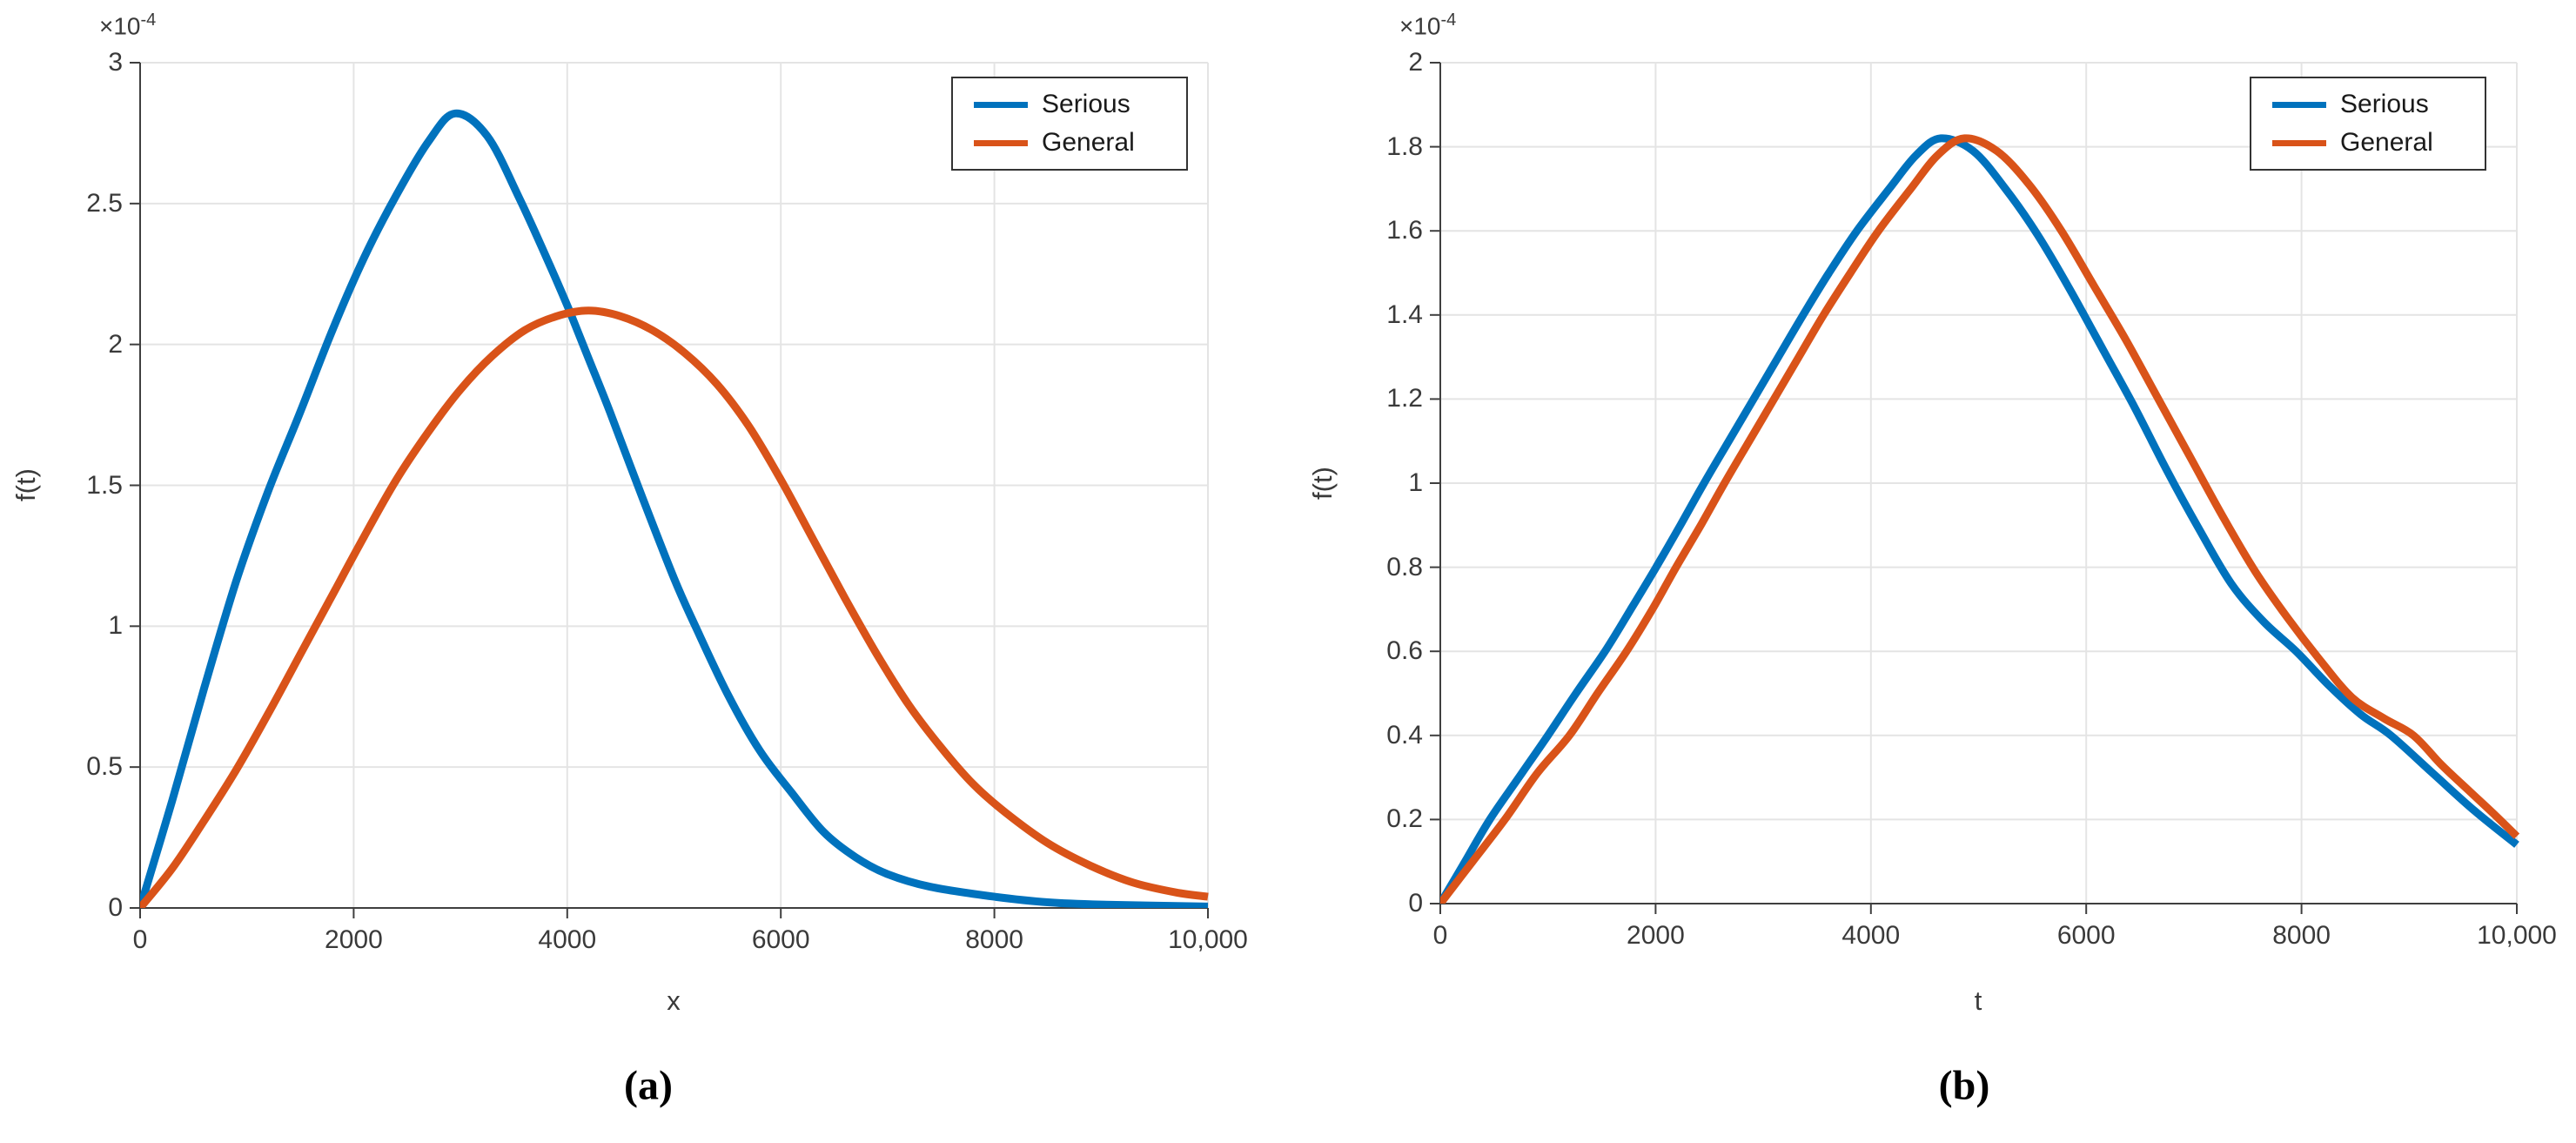 This screenshot has width=2576, height=1143. Describe the element at coordinates (1322, 484) in the screenshot. I see `y-axis-title-b: f(t)` at that location.